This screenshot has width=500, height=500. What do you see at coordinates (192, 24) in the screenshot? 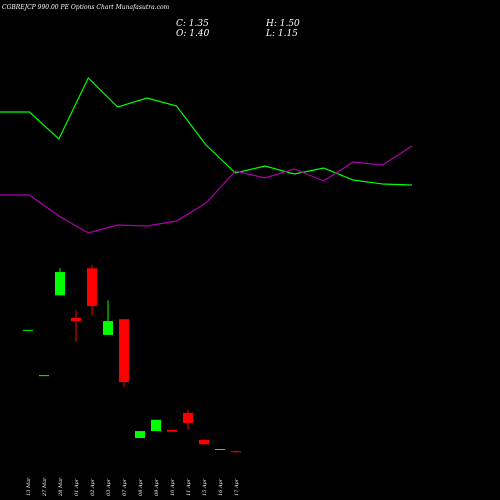
I see `ohlc-label: C: 1.35` at bounding box center [192, 24].